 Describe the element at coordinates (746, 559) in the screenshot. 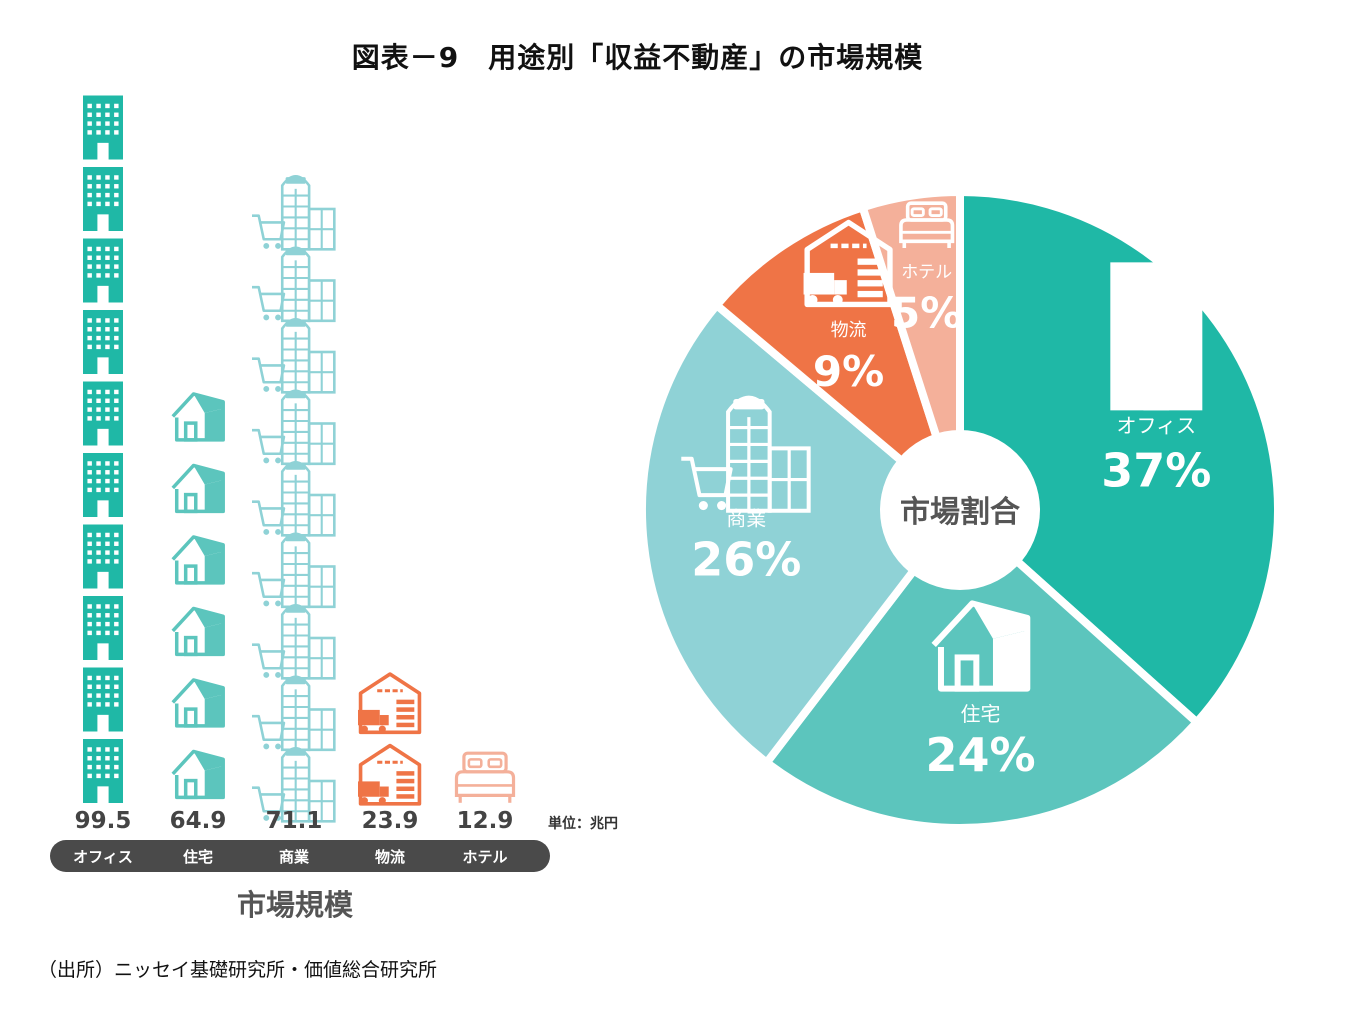

I see `pie-slice-percent: 26%` at that location.